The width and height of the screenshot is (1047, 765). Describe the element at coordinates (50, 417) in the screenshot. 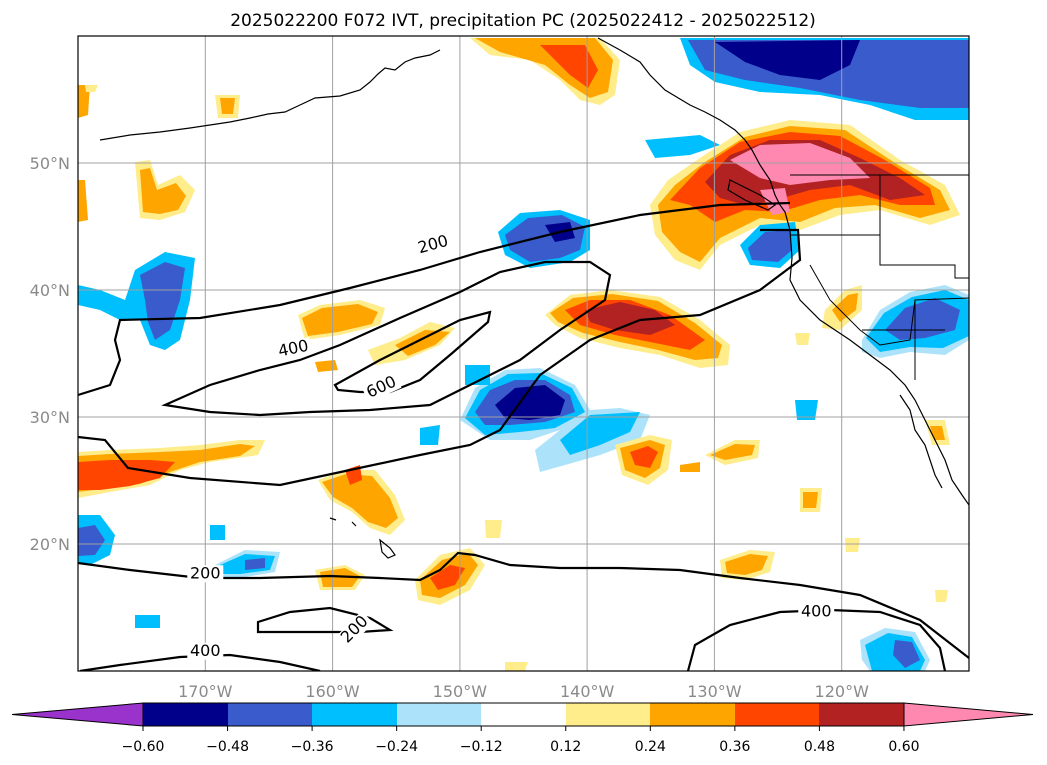

I see `latitude-tick-label: 30°N` at that location.